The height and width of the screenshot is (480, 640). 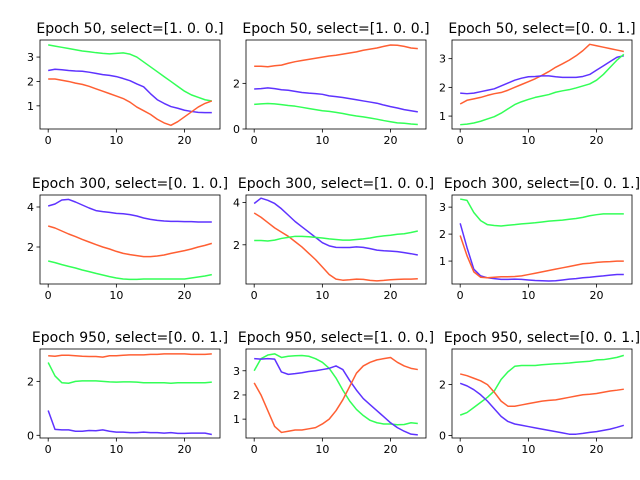 I want to click on subplot-8: 0 10 20 1 2 3 Epoch 950, select=[1. 0. 0.], so click(x=333, y=393).